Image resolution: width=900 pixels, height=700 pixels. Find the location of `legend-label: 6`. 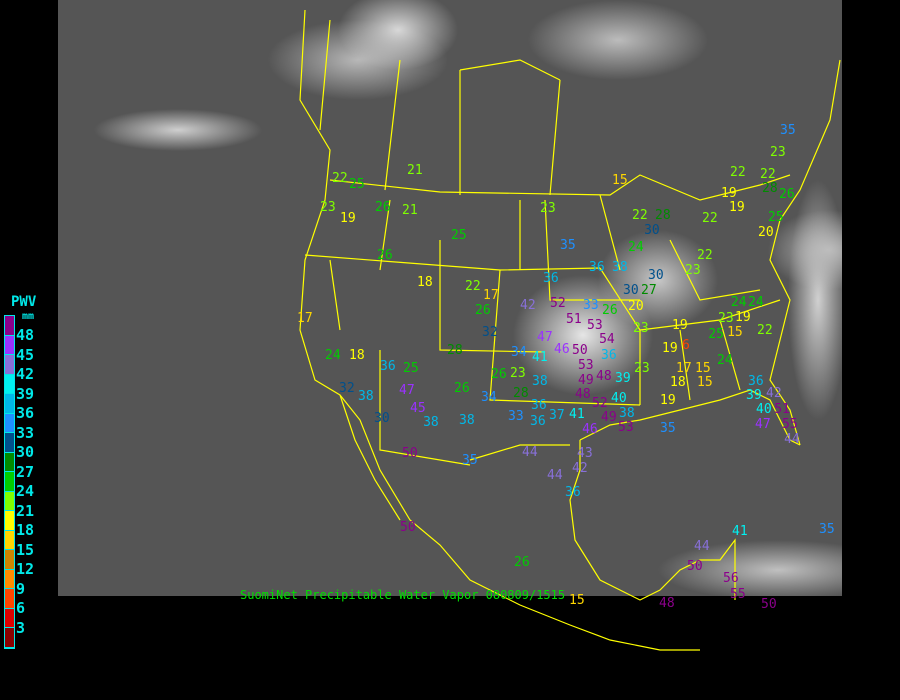

legend-label: 6 is located at coordinates (21, 608).